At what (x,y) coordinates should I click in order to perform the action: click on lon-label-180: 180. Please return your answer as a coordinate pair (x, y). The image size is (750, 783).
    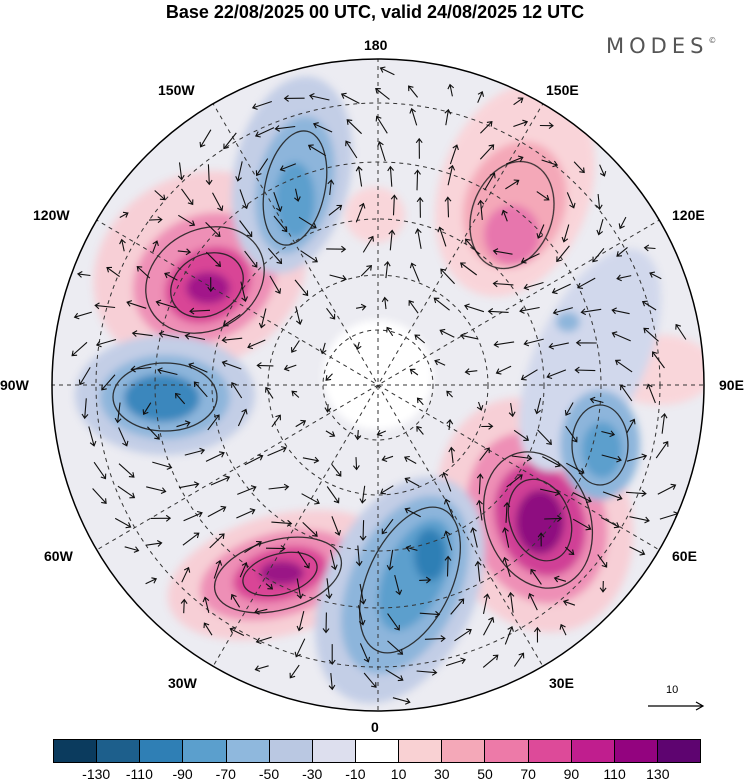
    Looking at the image, I should click on (376, 45).